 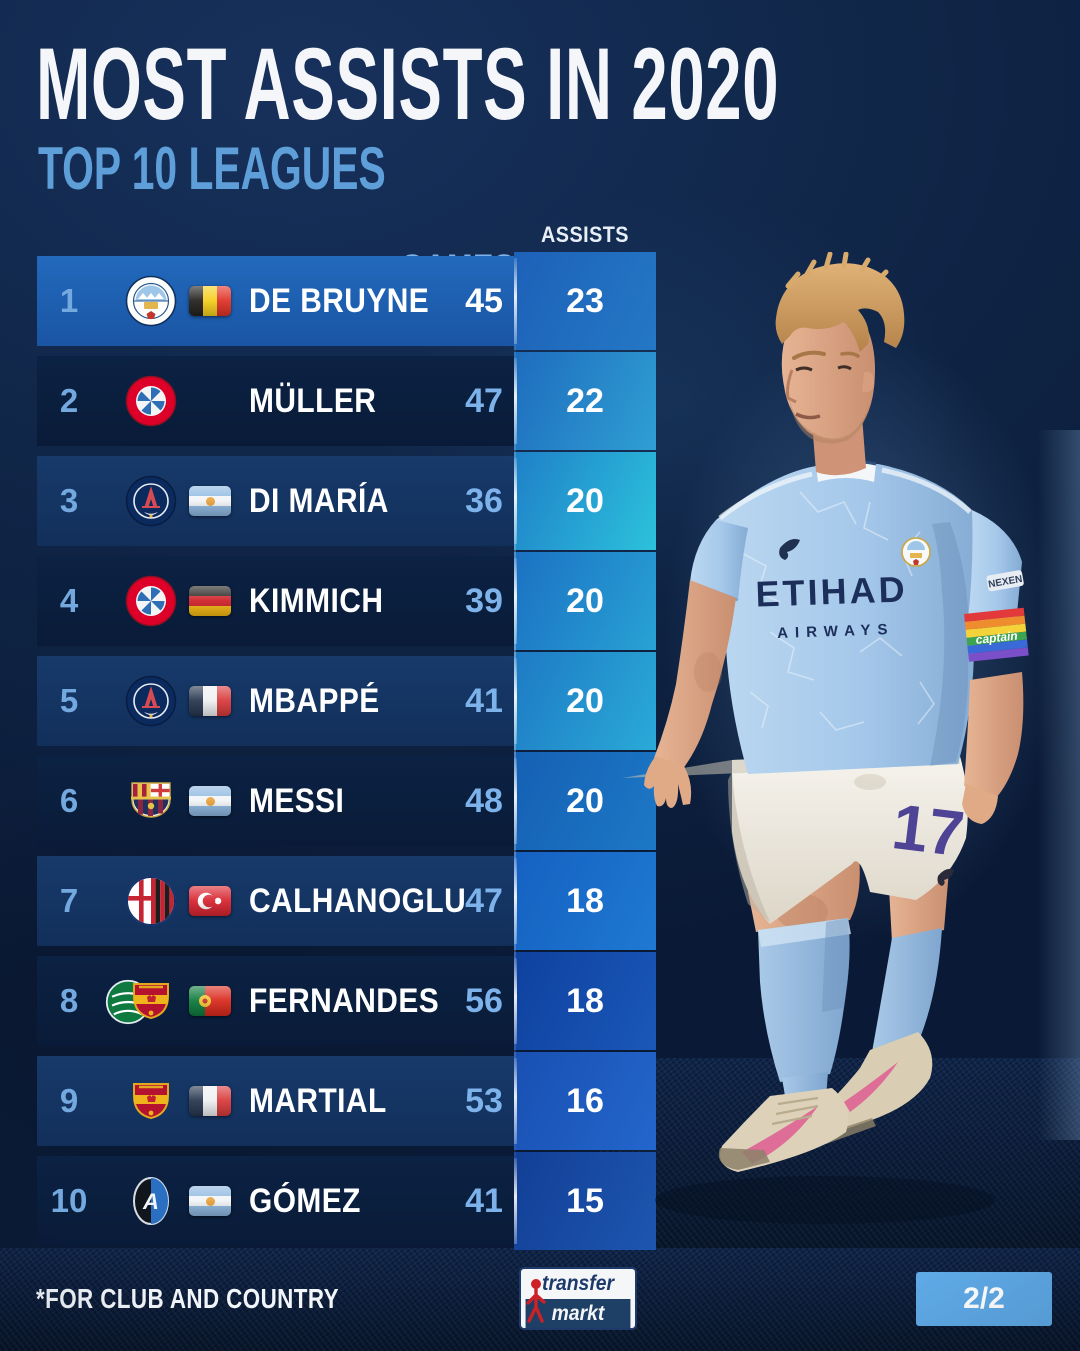 I want to click on club-crest: A, so click(x=151, y=1201).